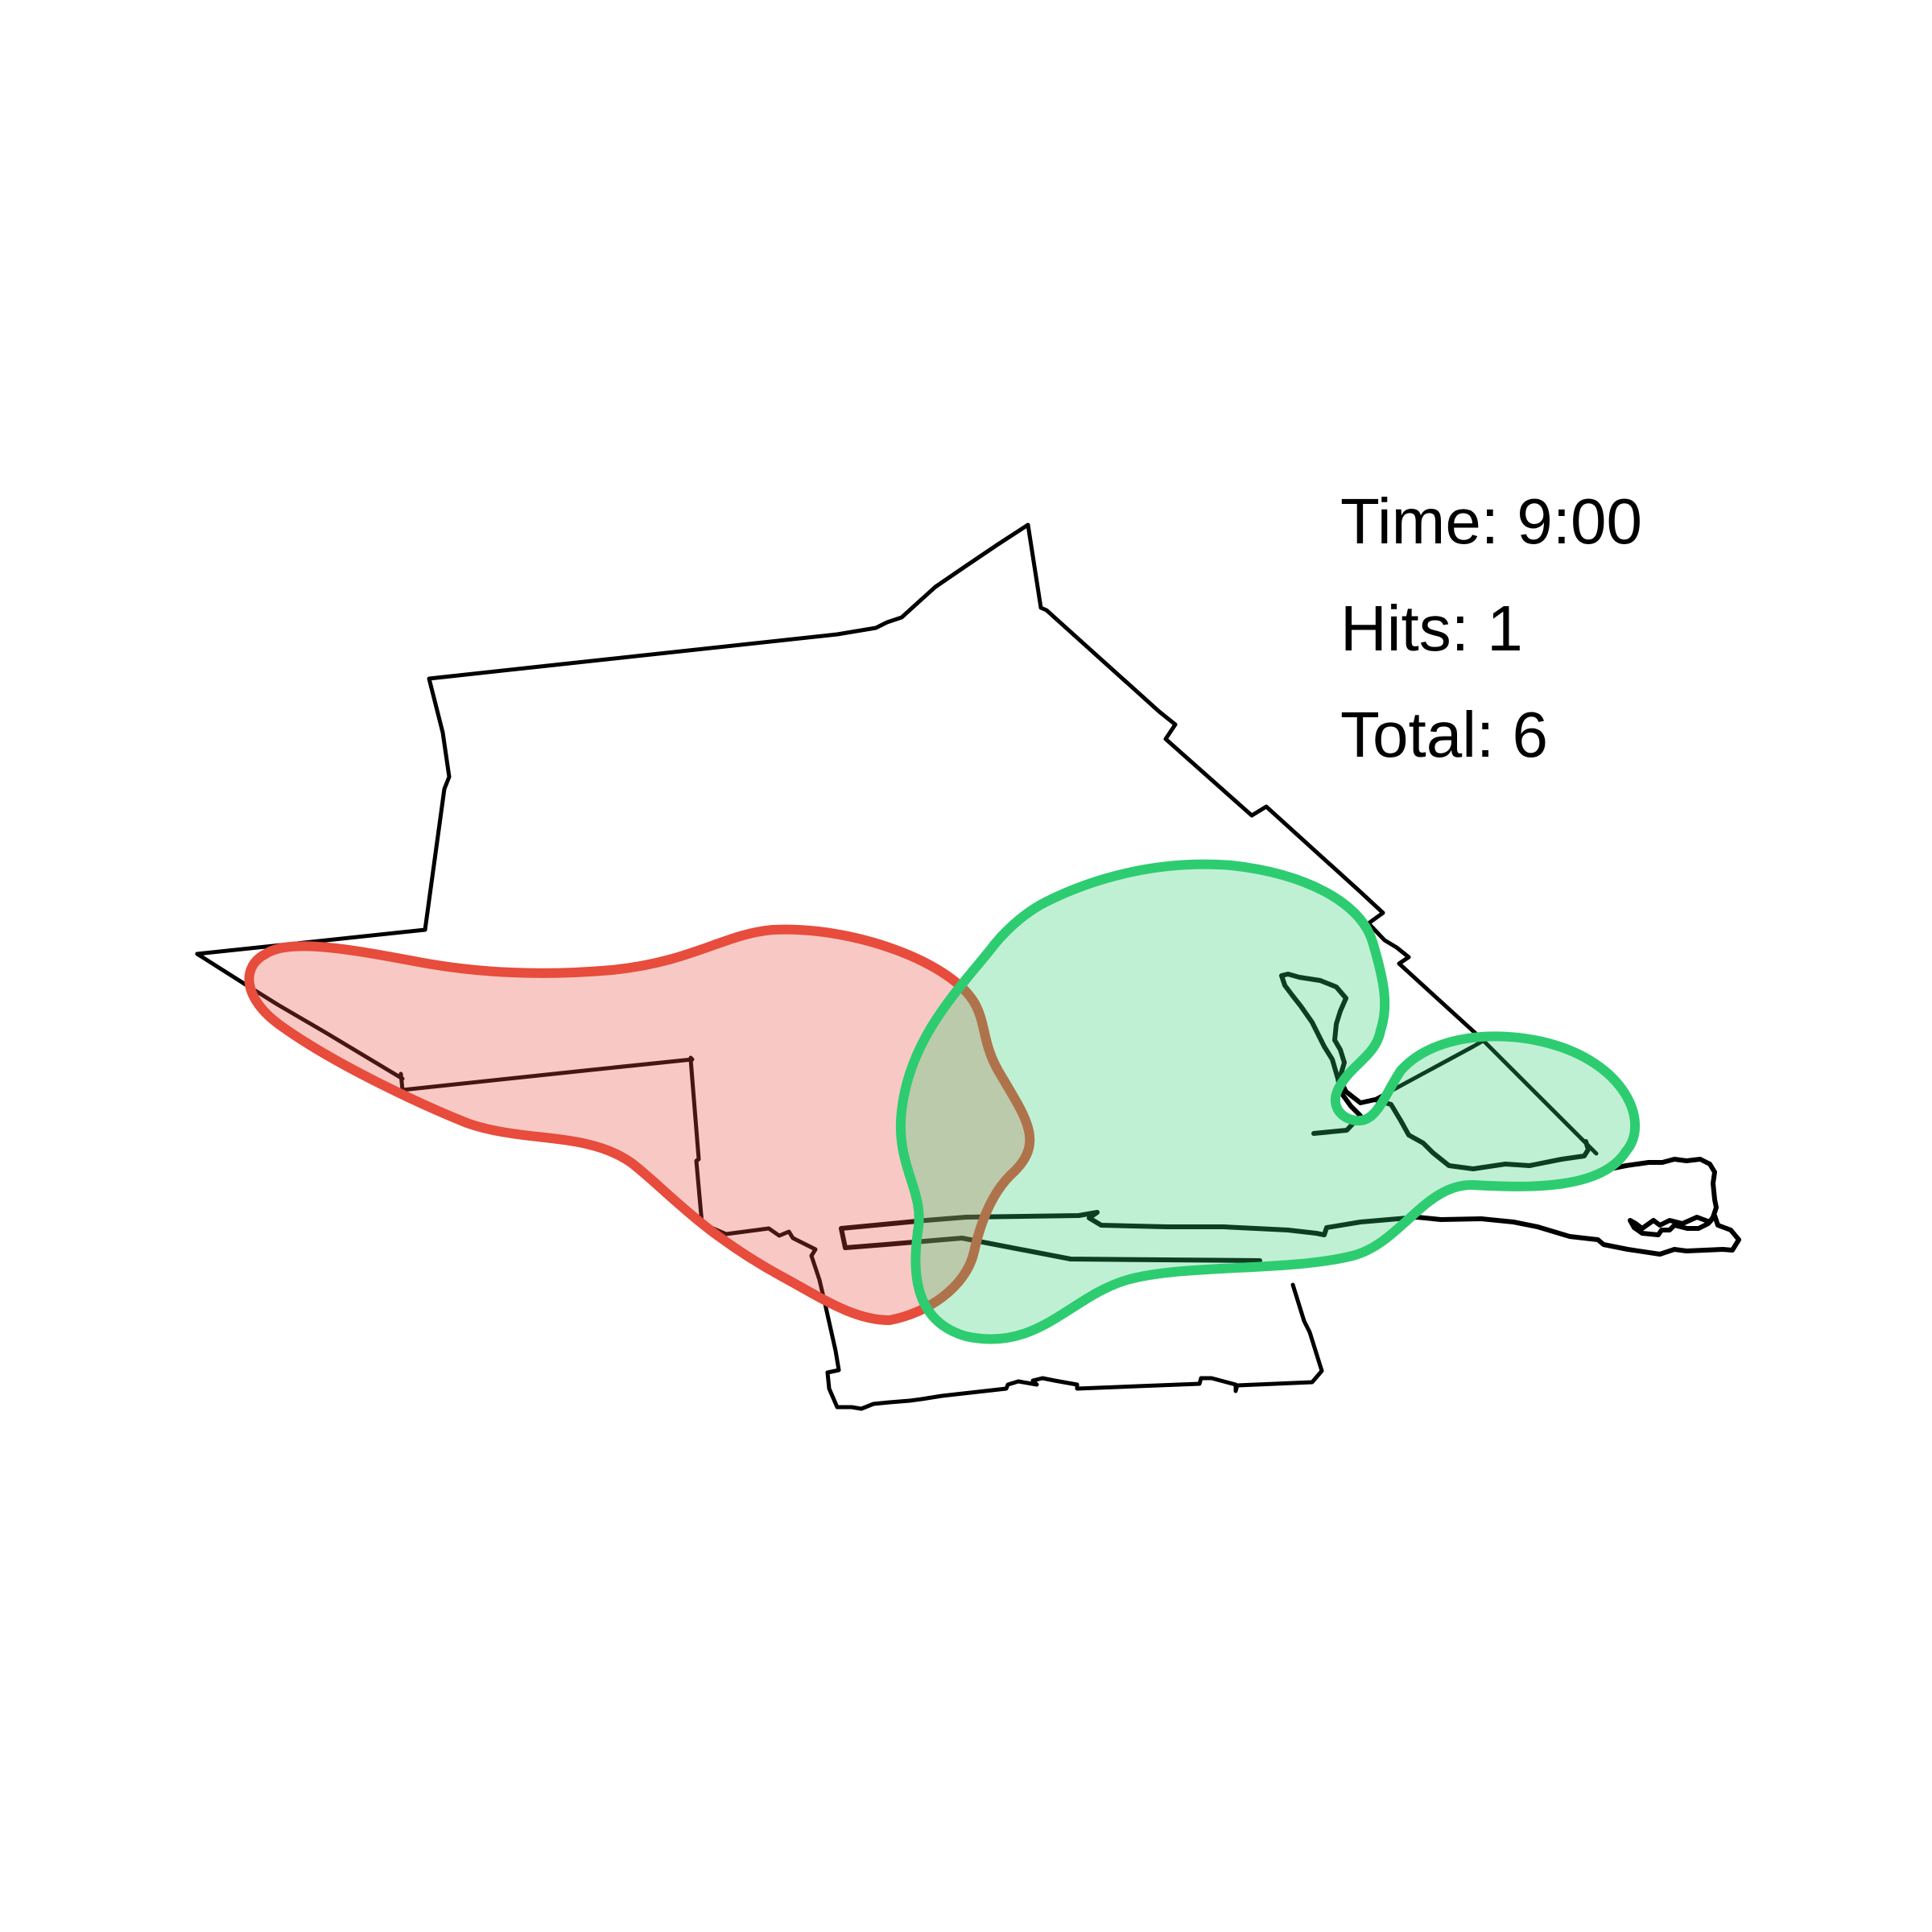  I want to click on peninsula-coastline, so click(1435, 1071).